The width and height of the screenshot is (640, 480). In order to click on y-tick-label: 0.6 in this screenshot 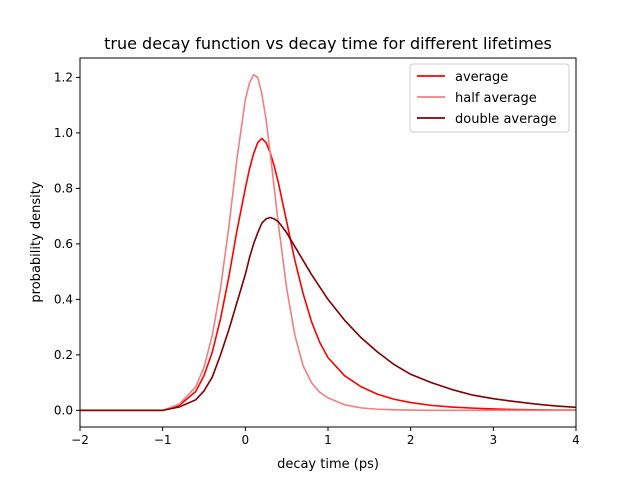, I will do `click(63, 244)`.